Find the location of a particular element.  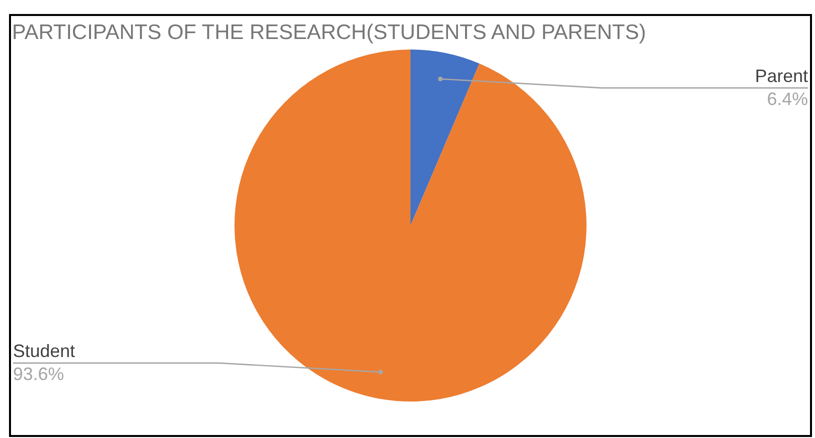

data-label: 93.6% is located at coordinates (38, 374).